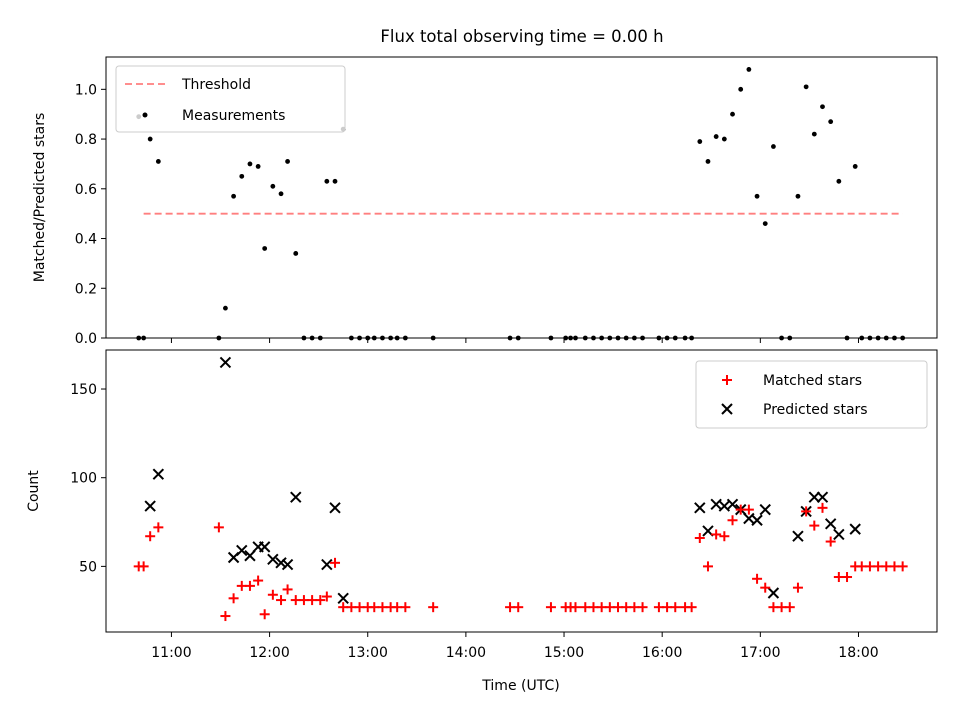  What do you see at coordinates (269, 653) in the screenshot?
I see `bottom-x-tick-label: 12:00` at bounding box center [269, 653].